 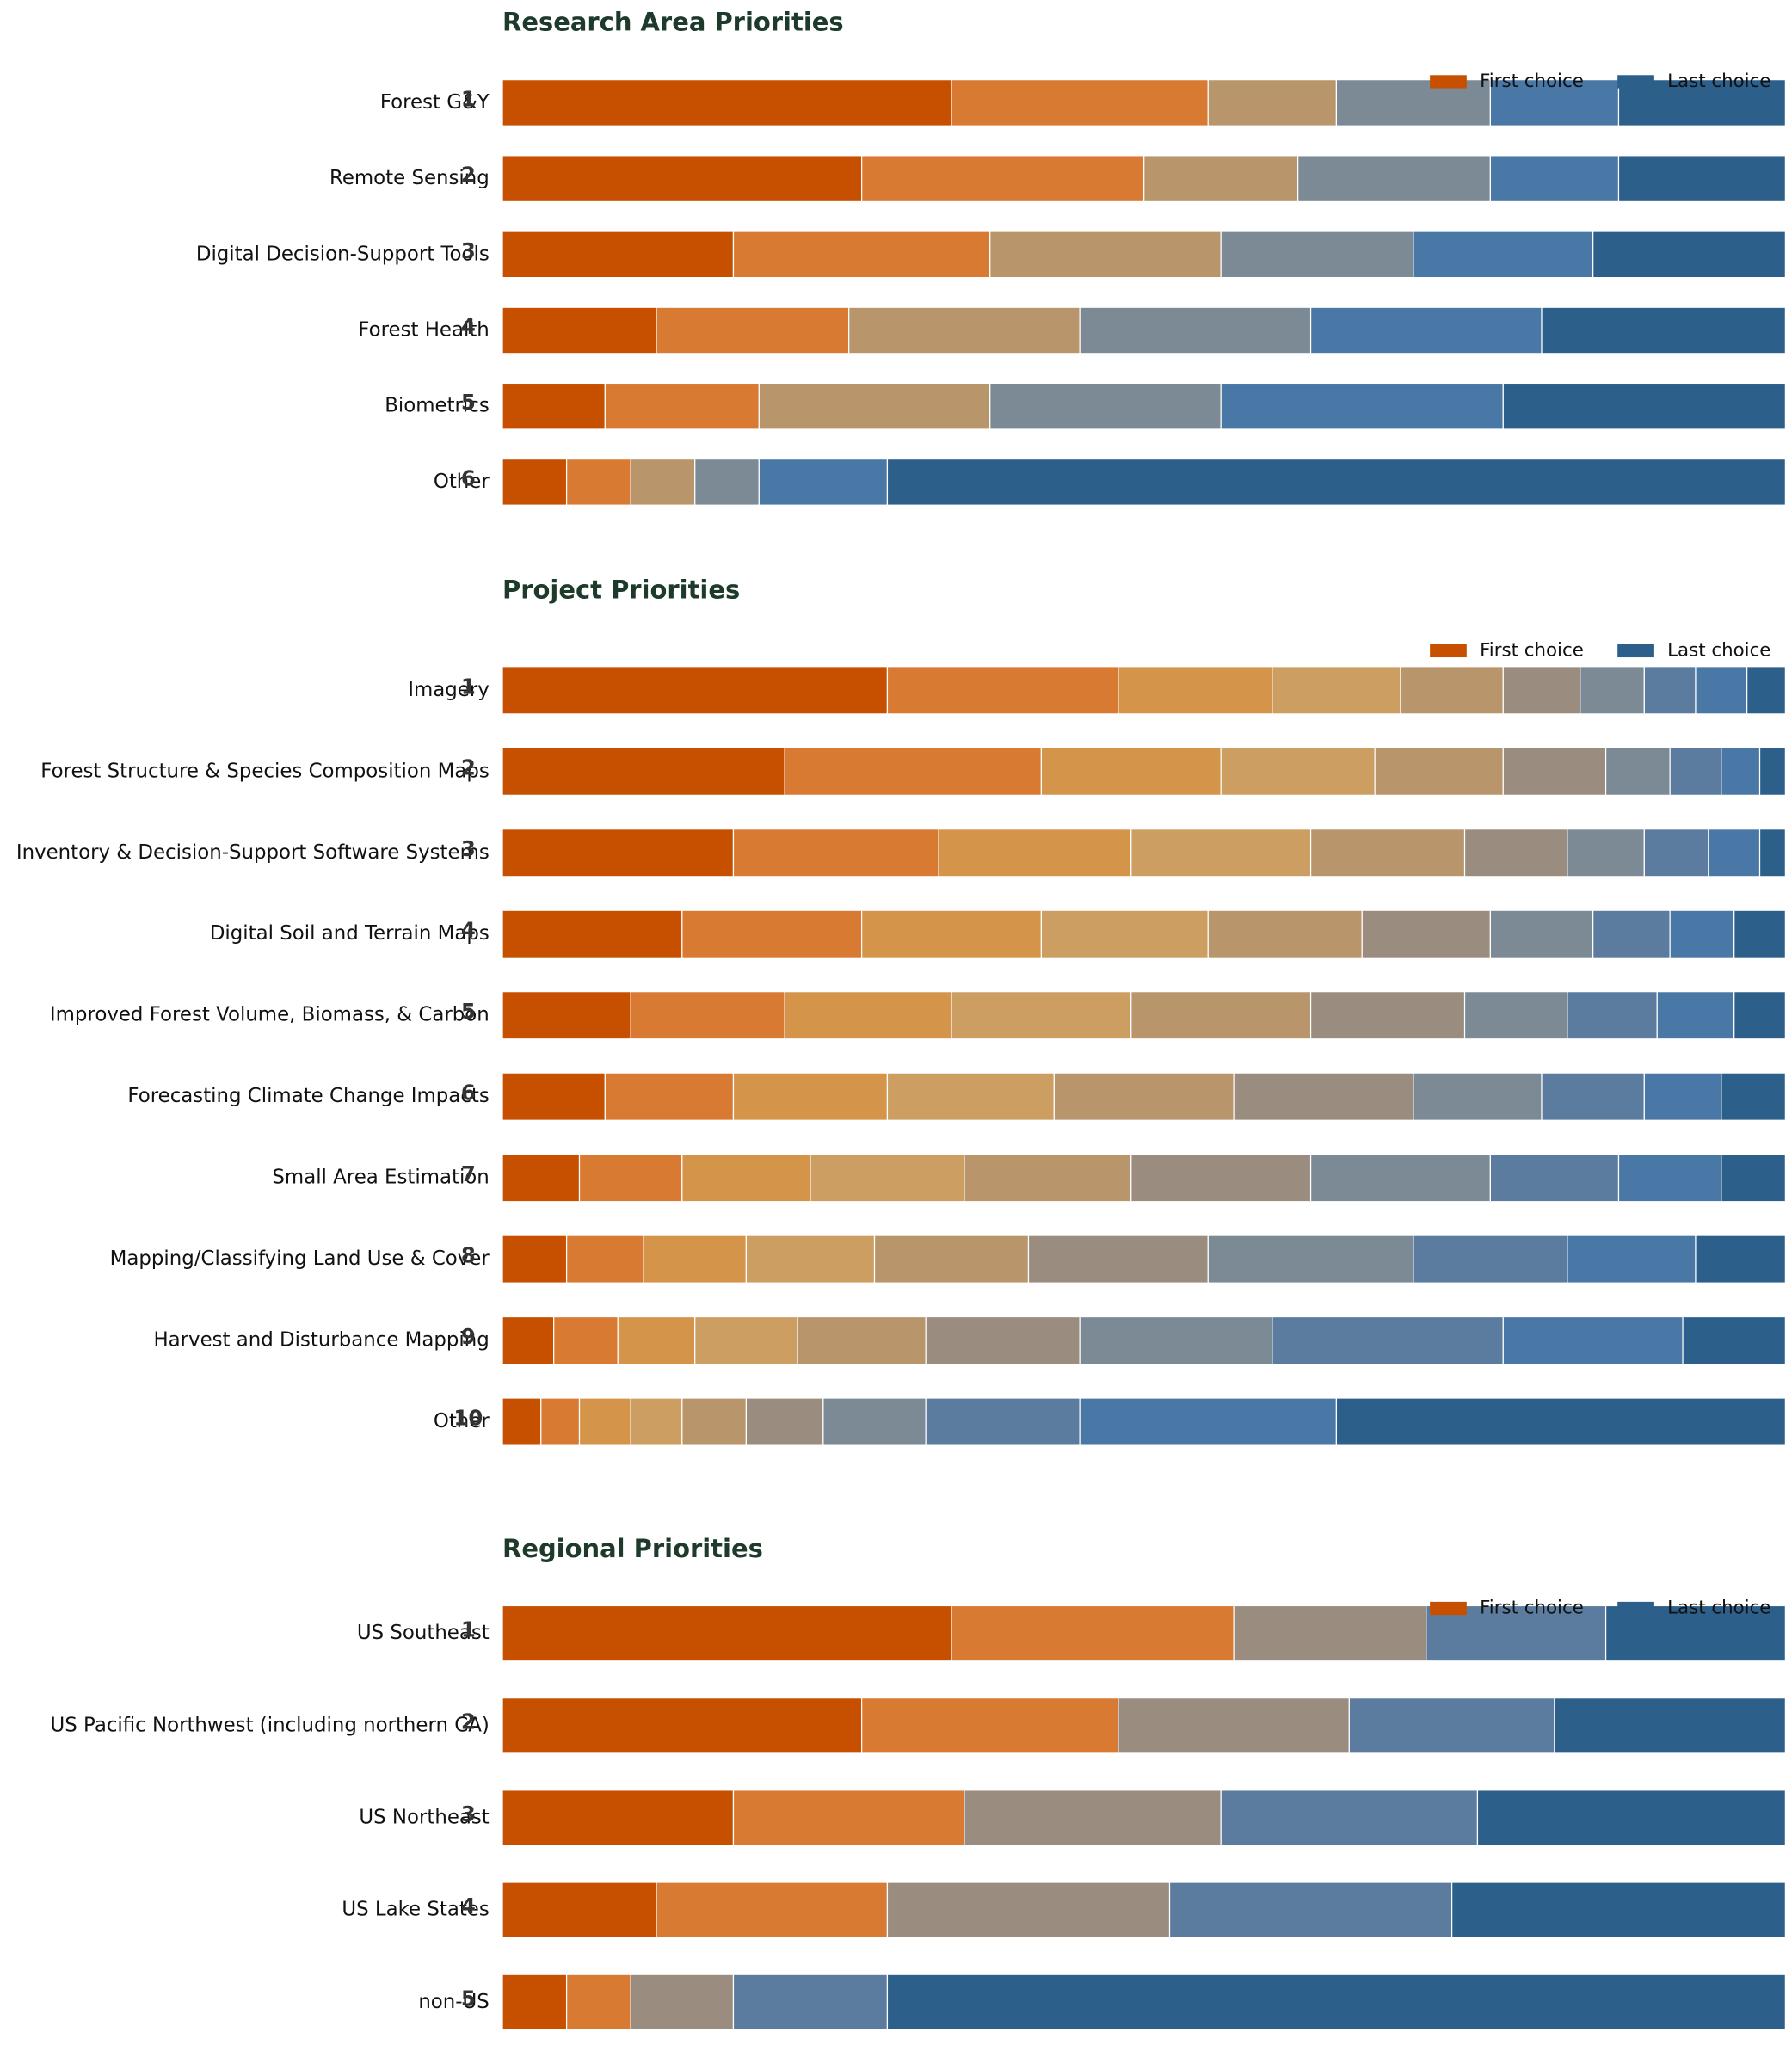 What do you see at coordinates (632, 1548) in the screenshot?
I see `chart-title: Regional Priorities` at bounding box center [632, 1548].